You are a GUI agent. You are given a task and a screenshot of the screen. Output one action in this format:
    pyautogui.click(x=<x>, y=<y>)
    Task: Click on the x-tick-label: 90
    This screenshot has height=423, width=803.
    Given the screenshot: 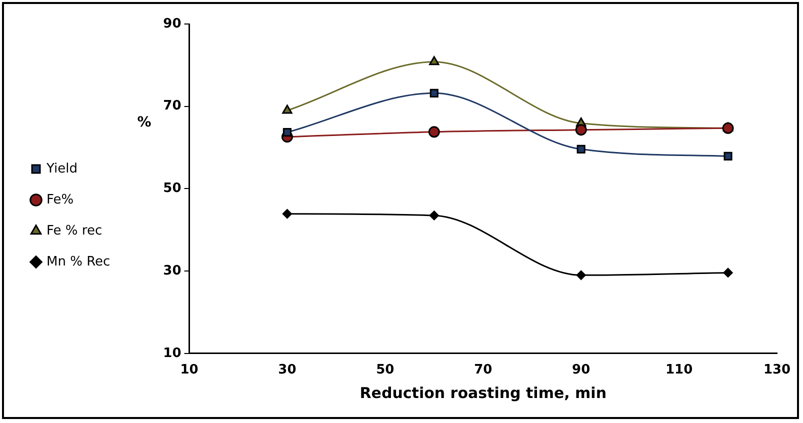 What is the action you would take?
    pyautogui.click(x=581, y=370)
    